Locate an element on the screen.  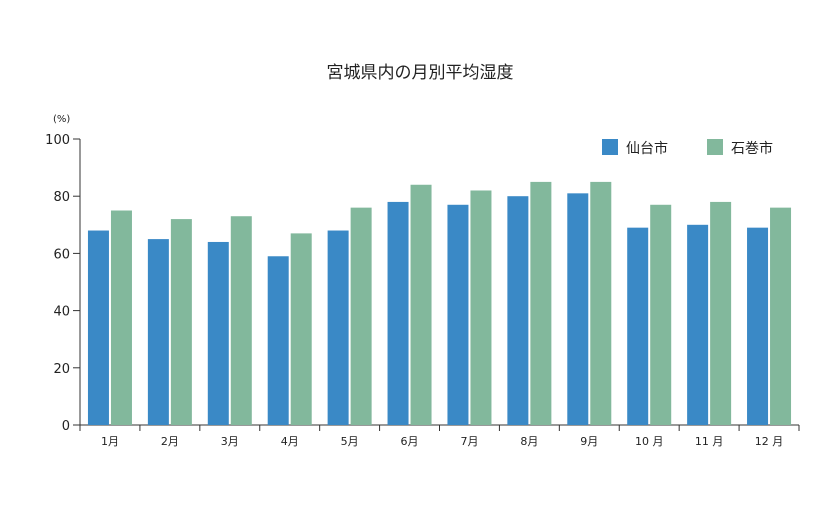
legend: 仙台市 石巻市 is located at coordinates (687, 148).